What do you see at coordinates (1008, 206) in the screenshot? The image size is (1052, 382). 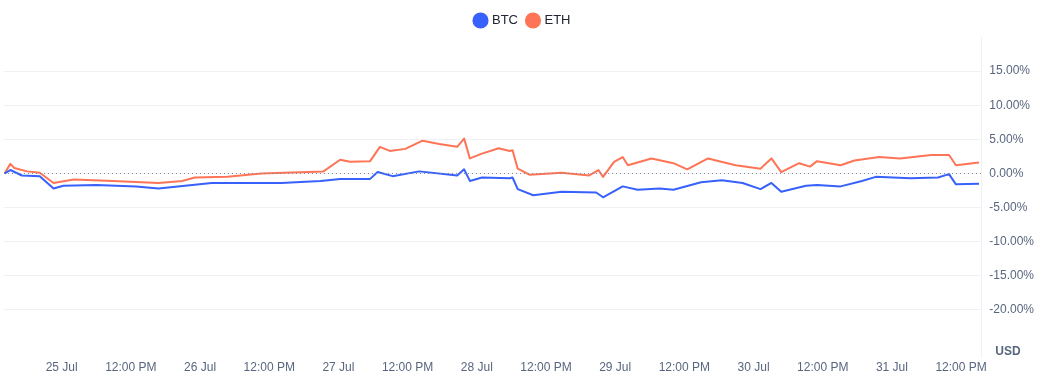 I see `y-tick-label: -5.00%` at bounding box center [1008, 206].